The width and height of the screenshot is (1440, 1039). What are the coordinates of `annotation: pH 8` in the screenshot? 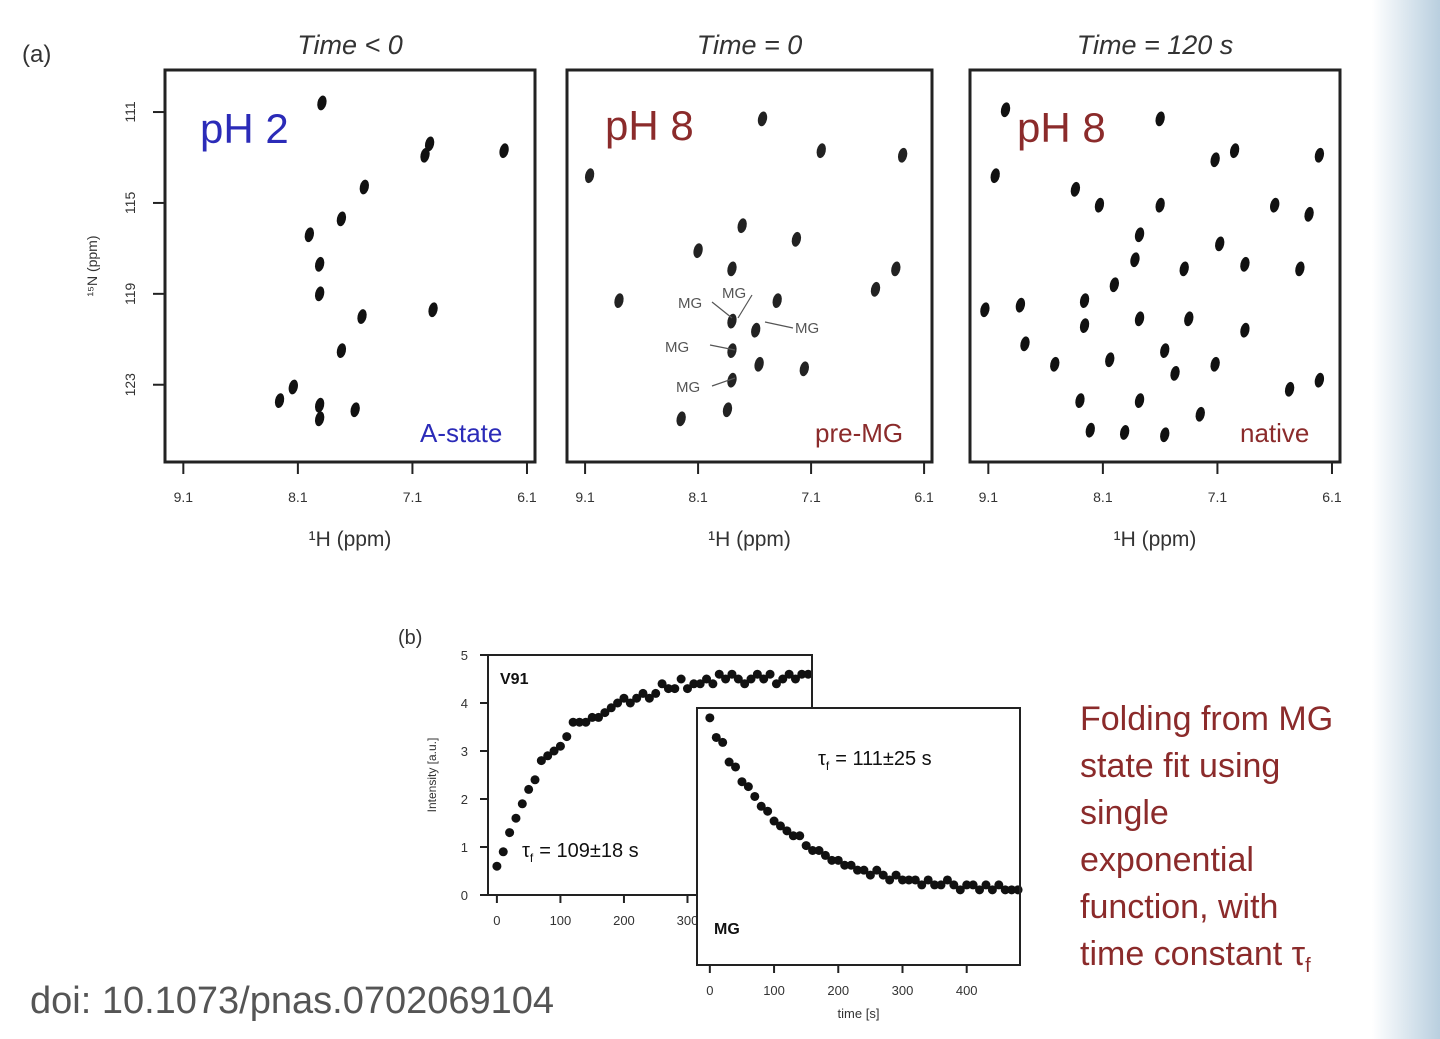 It's located at (649, 125).